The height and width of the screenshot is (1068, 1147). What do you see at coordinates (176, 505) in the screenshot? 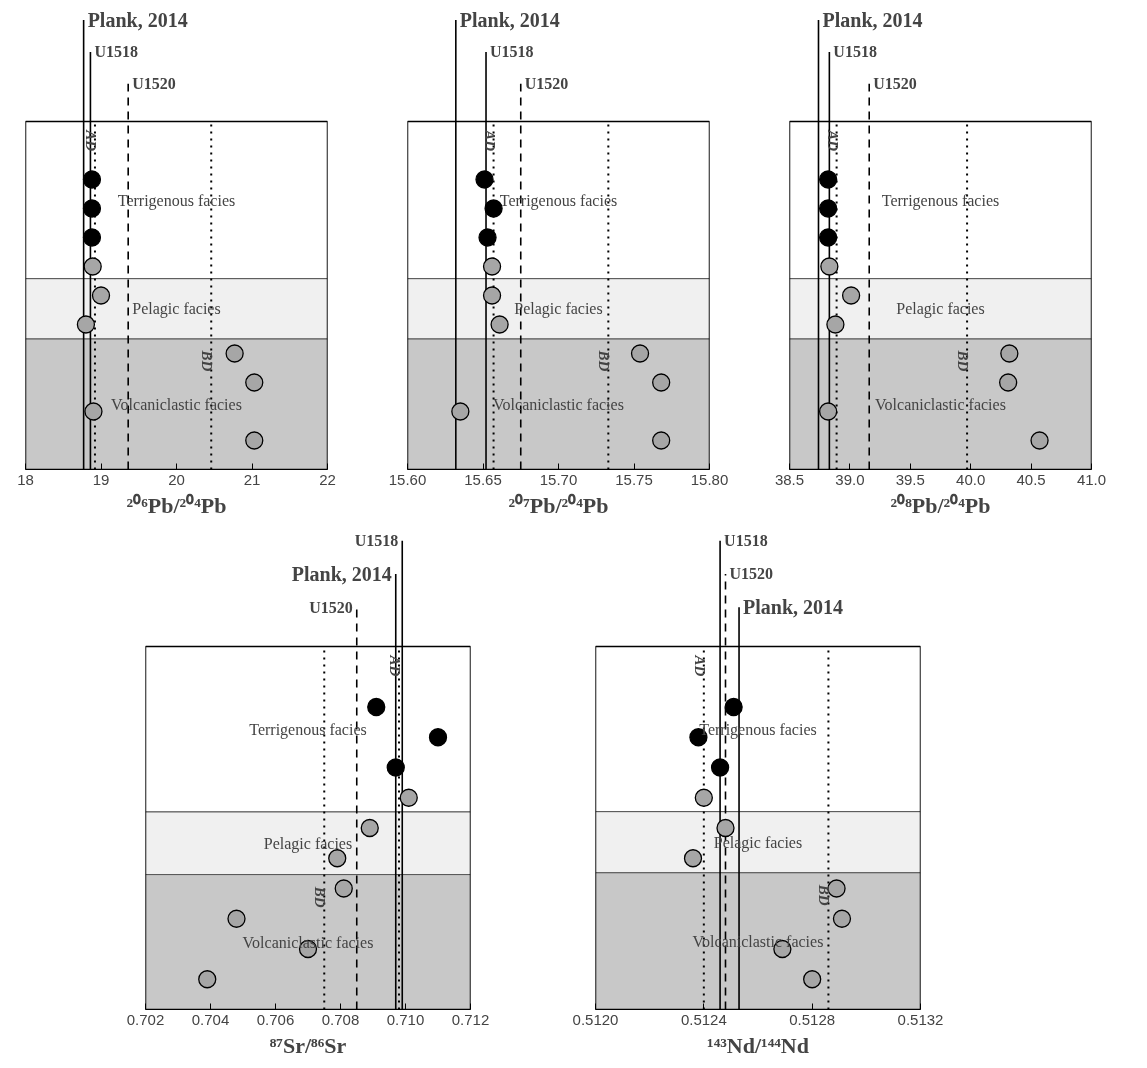
I see `x-axis-title: ²⁰⁶Pb/²⁰⁴Pb` at bounding box center [176, 505].